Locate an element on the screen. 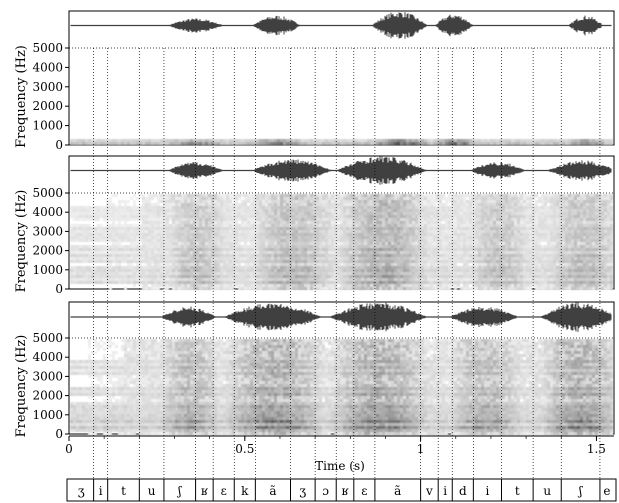 The width and height of the screenshot is (619, 503). x-tick-label: 1 is located at coordinates (421, 449).